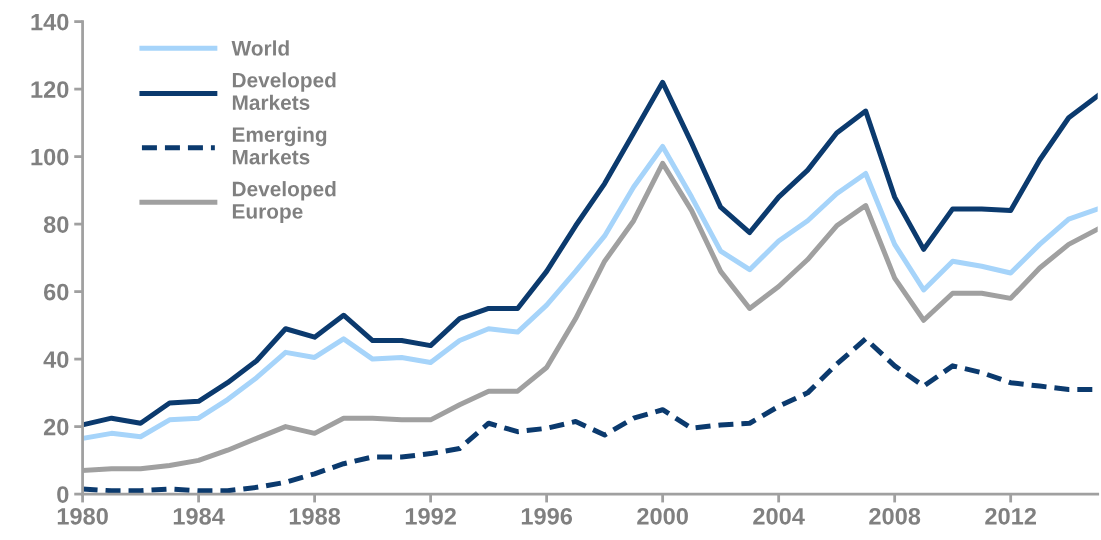  What do you see at coordinates (199, 516) in the screenshot?
I see `x-tick-label: 1984` at bounding box center [199, 516].